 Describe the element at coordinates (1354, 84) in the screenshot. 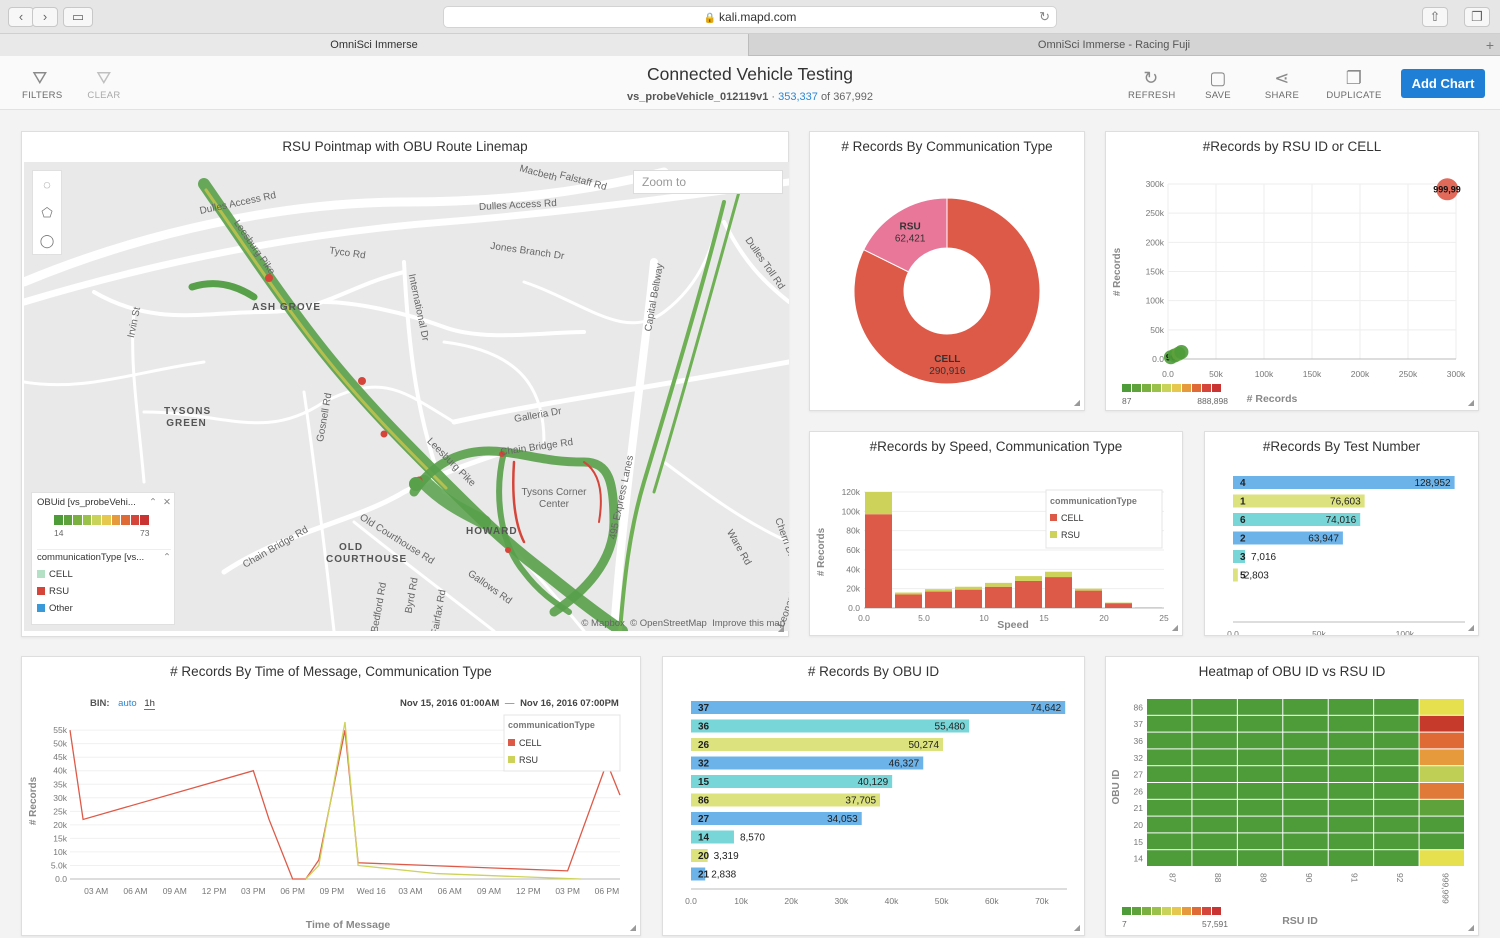

I see `duplicate-button: ❐ DUPLICATE` at that location.